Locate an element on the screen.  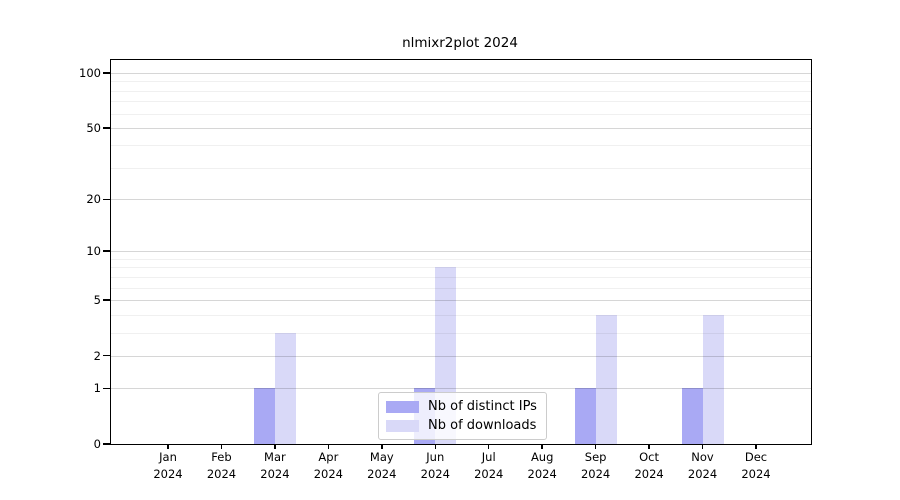
y-tick-label: 10 is located at coordinates (93, 251).